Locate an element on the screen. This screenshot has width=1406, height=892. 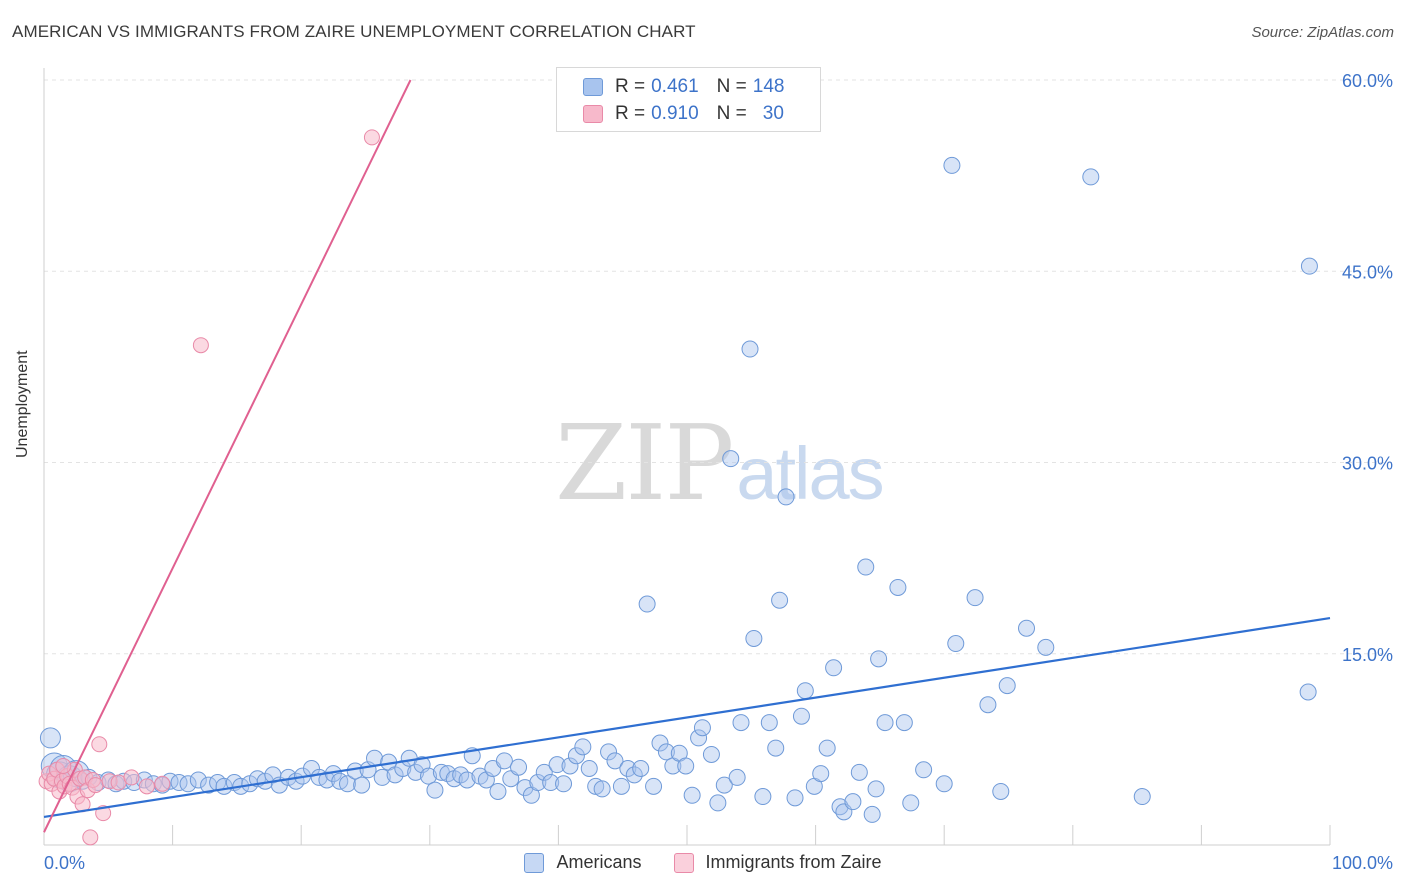
y-tick-label: 30.0% is located at coordinates (1367, 464).